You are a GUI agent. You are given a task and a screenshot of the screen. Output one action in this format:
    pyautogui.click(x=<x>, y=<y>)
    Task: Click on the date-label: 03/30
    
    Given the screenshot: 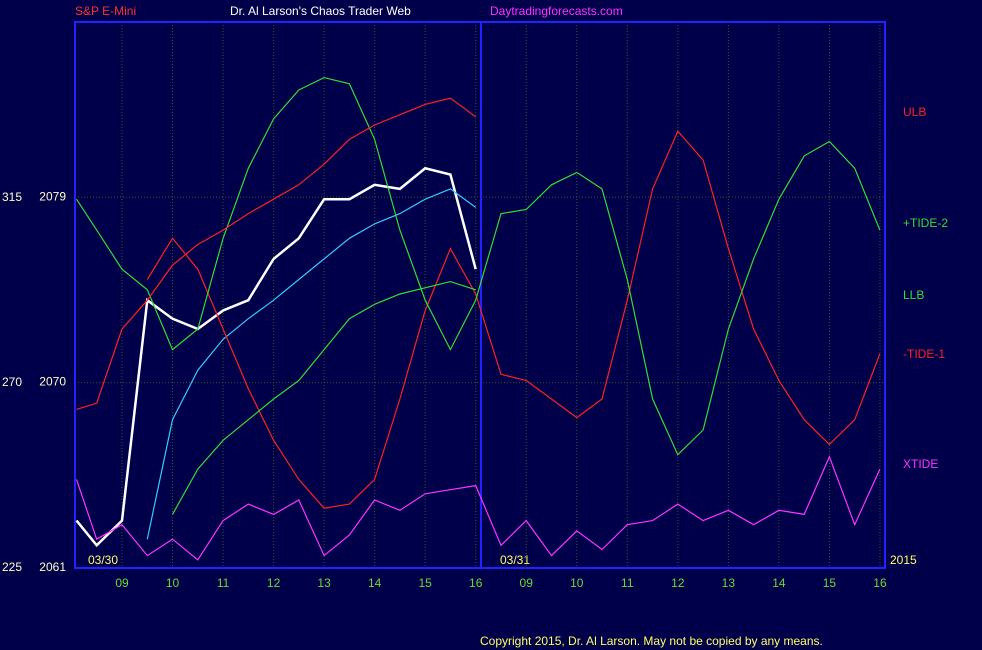 What is the action you would take?
    pyautogui.click(x=103, y=560)
    